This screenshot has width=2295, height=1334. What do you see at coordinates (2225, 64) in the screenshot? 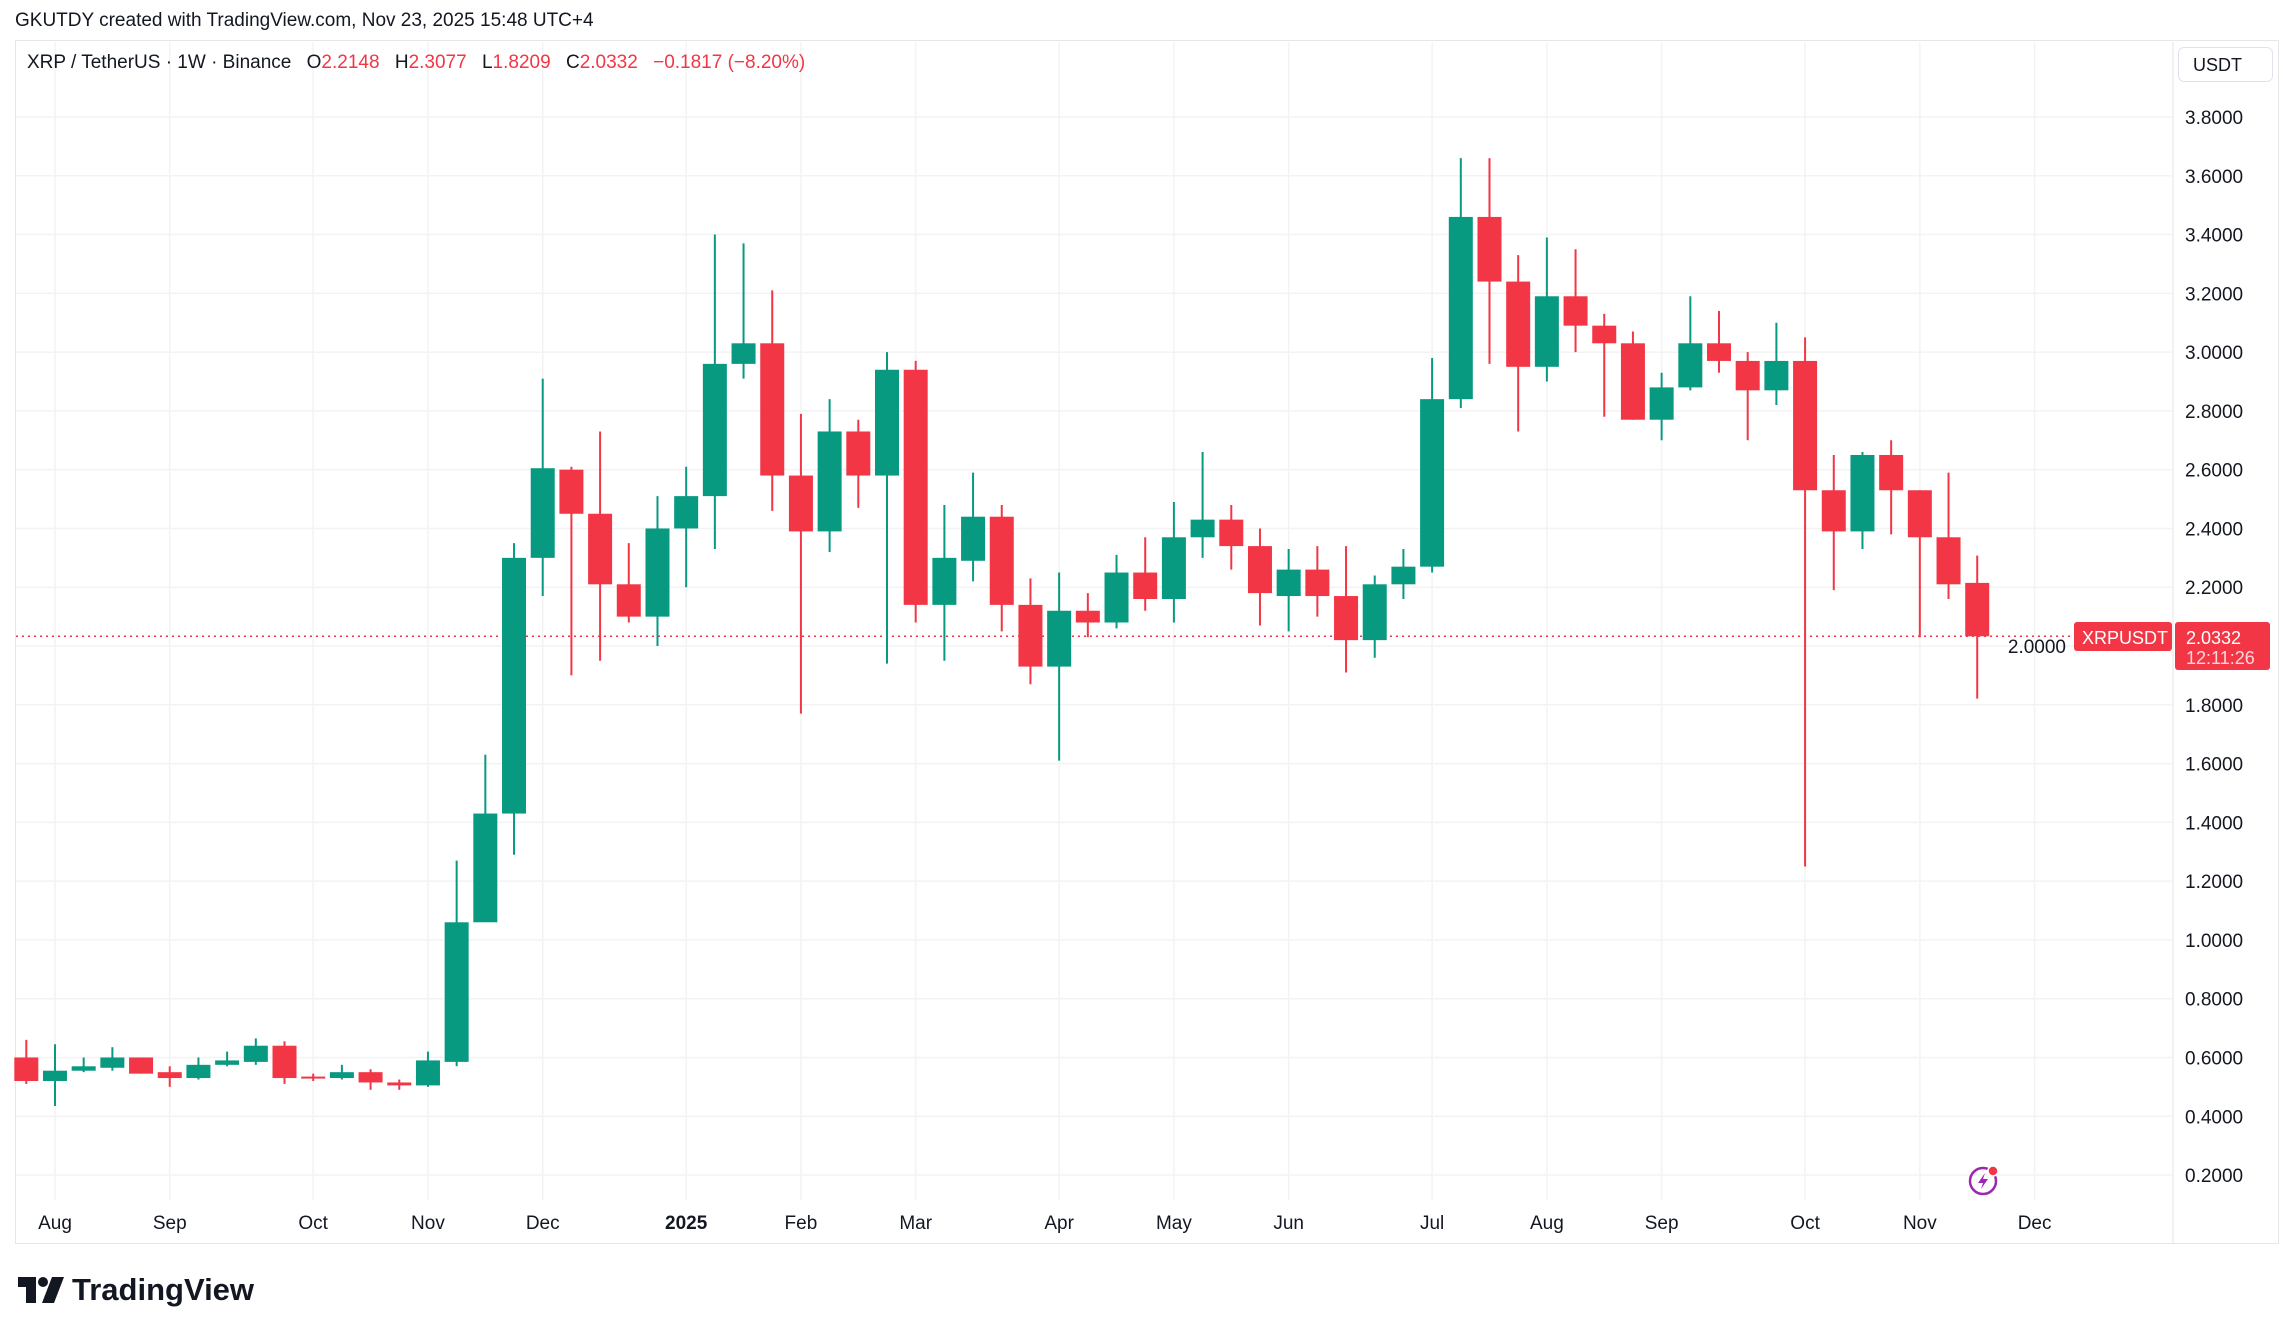
I see `currency-button: USDT` at bounding box center [2225, 64].